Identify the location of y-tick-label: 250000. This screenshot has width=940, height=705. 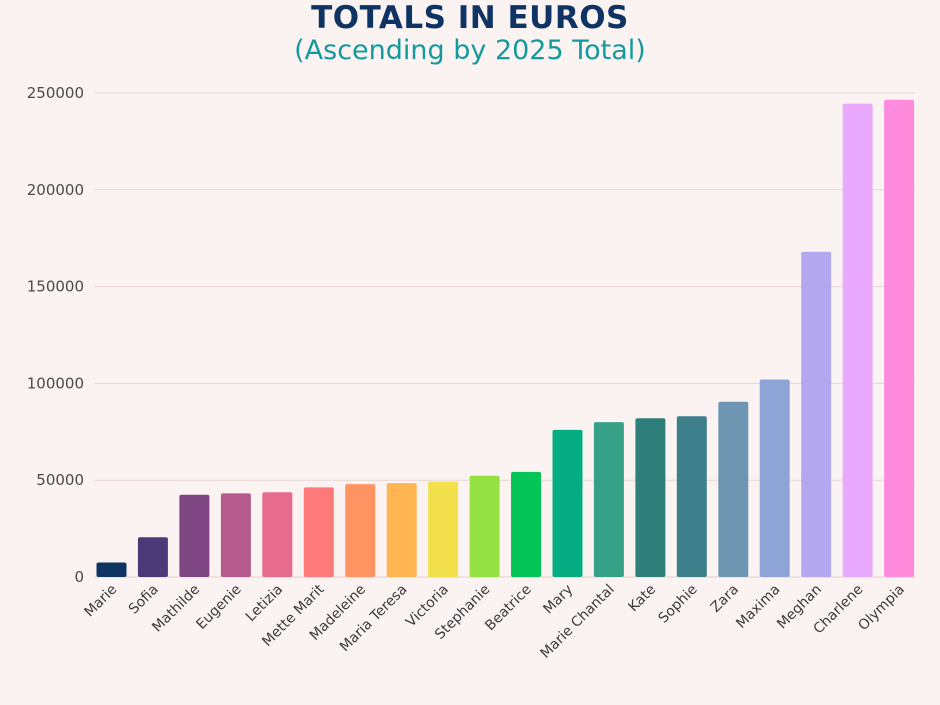
(55, 93).